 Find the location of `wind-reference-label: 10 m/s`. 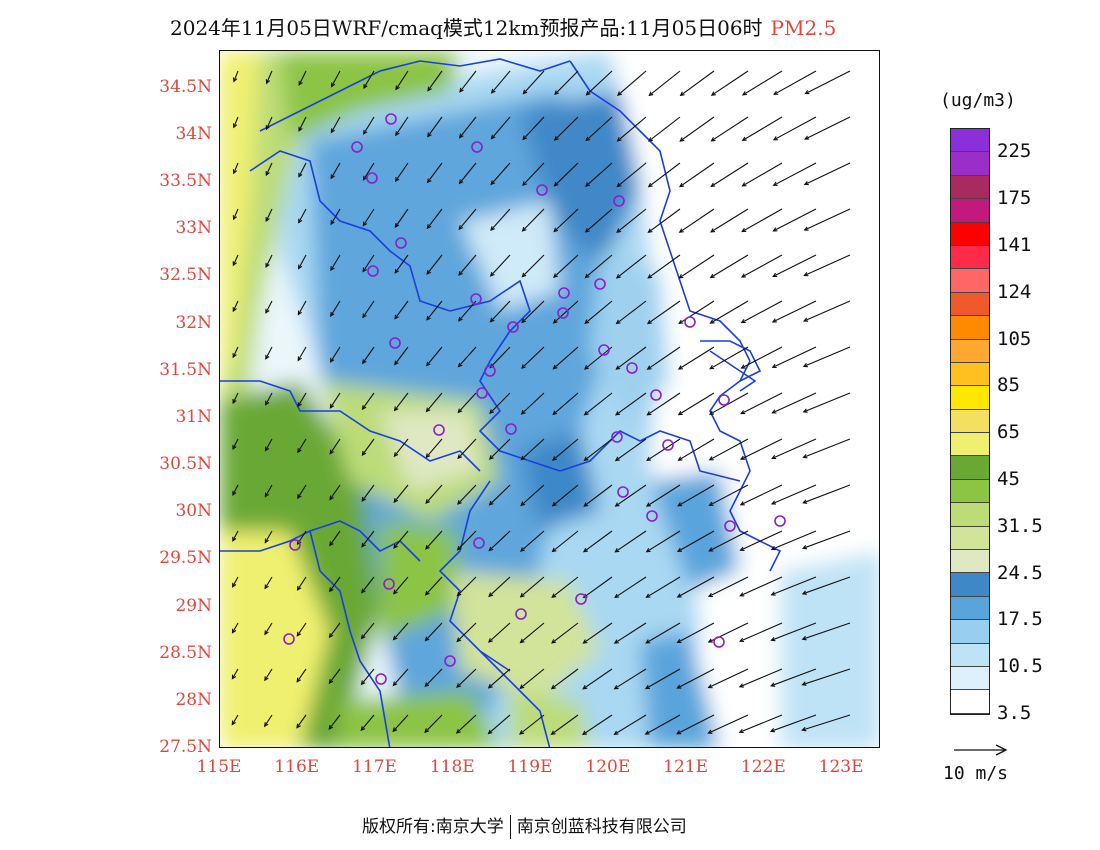

wind-reference-label: 10 m/s is located at coordinates (976, 773).